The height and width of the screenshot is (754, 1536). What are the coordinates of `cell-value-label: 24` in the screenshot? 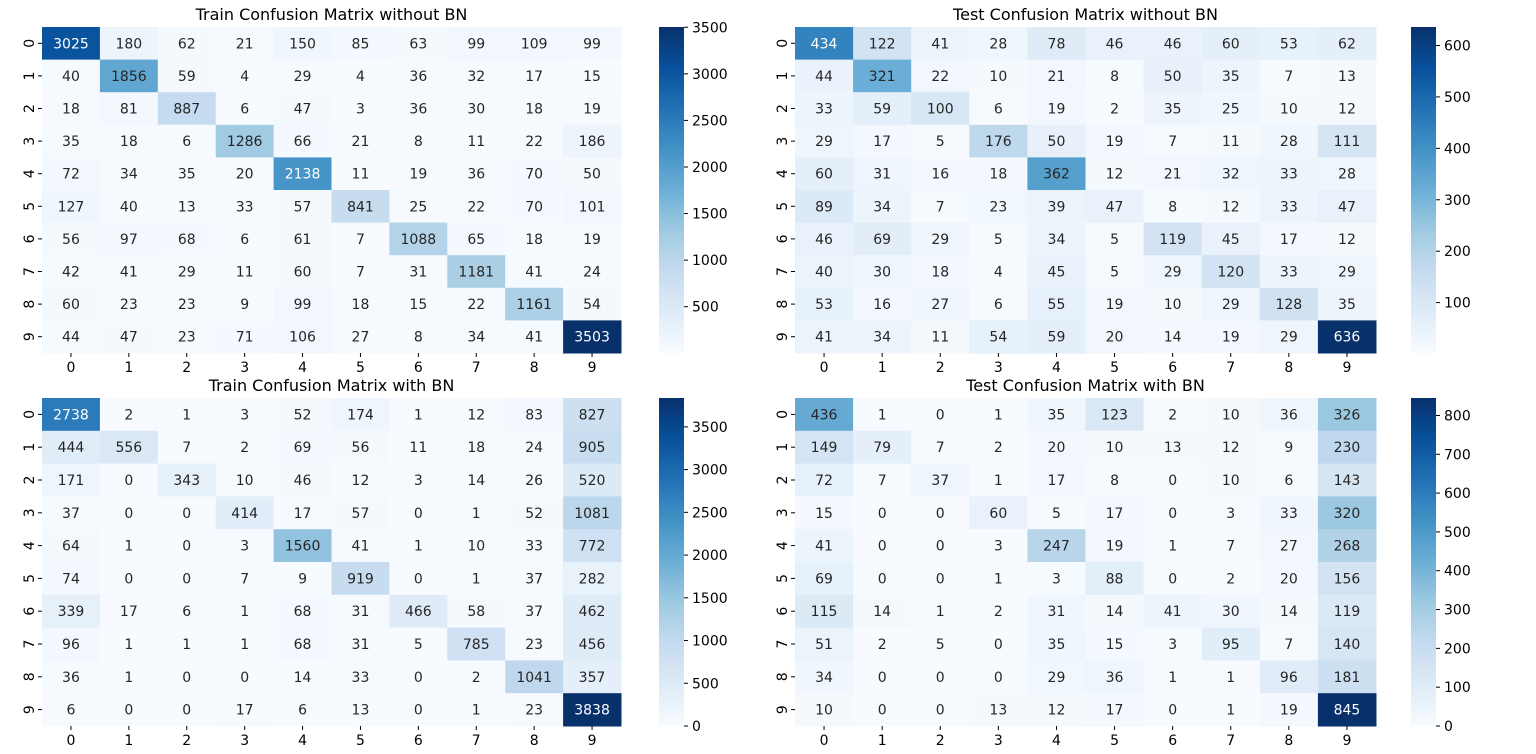 It's located at (592, 273).